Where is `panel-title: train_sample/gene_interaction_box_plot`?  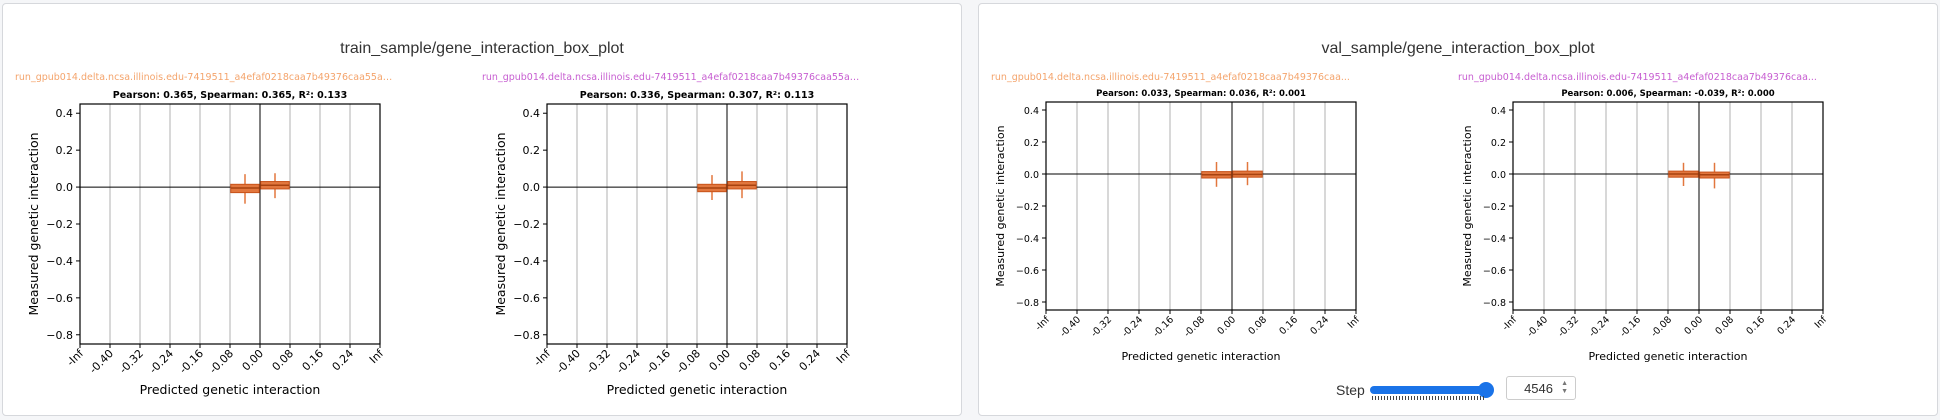 panel-title: train_sample/gene_interaction_box_plot is located at coordinates (482, 48).